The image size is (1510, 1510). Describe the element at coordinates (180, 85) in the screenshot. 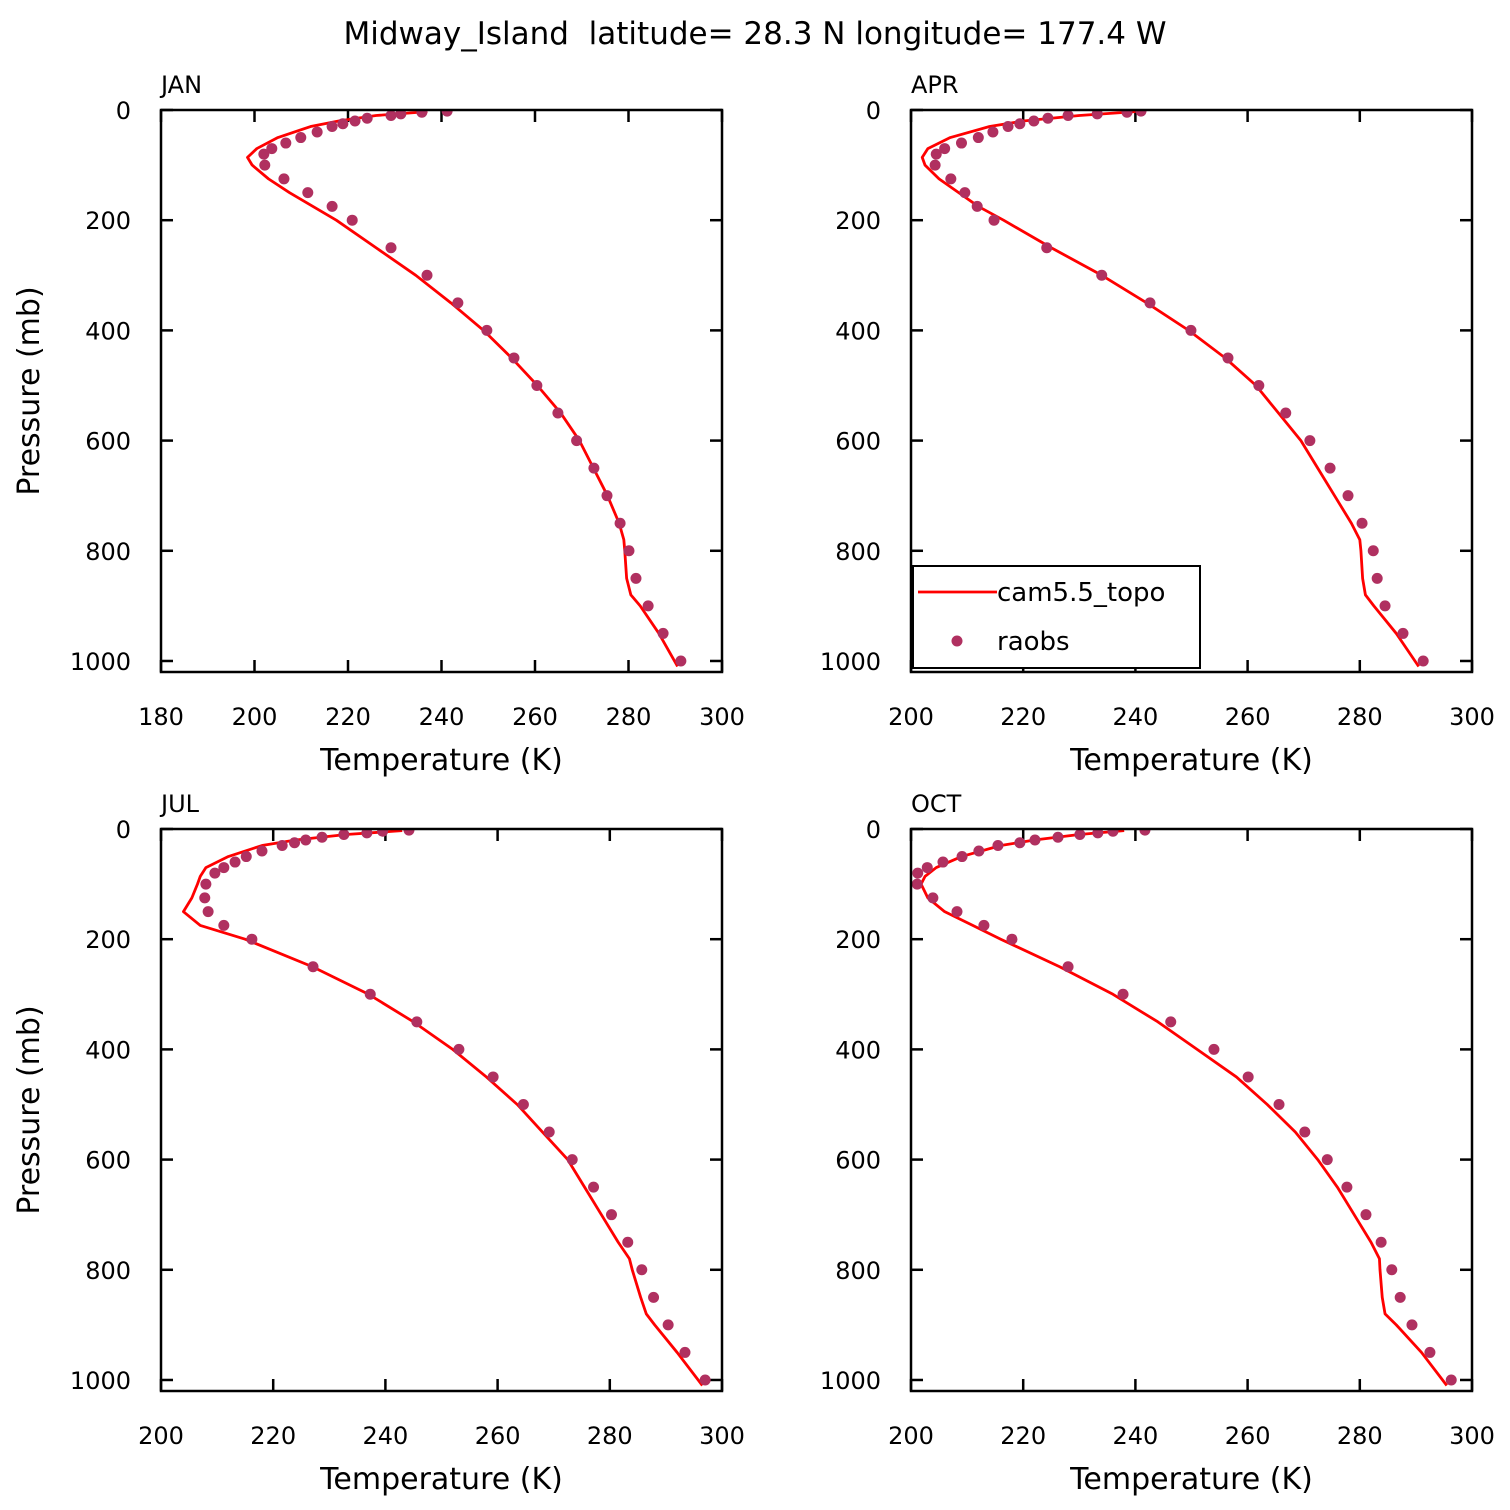

I see `panel-title: JAN` at that location.